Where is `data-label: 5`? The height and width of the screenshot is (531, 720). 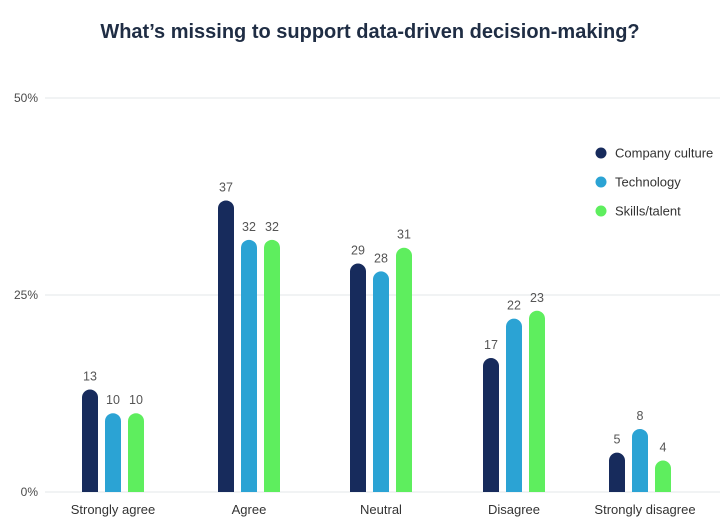
data-label: 5 is located at coordinates (617, 440).